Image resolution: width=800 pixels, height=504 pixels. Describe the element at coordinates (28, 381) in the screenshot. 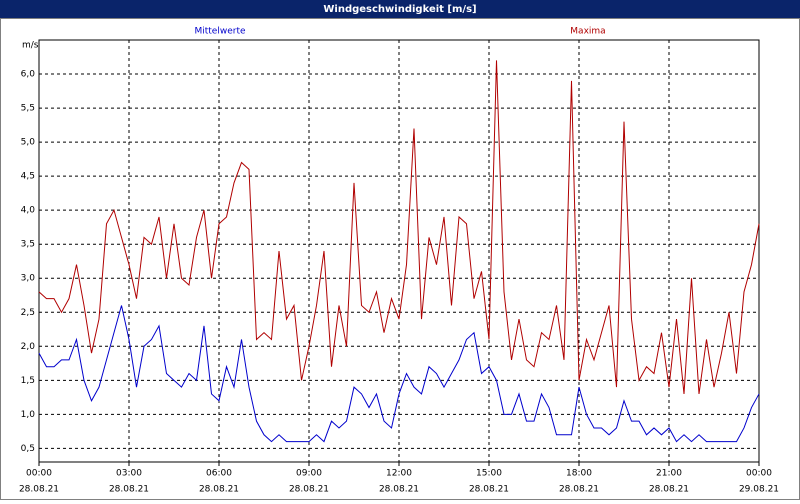

I see `y-tick-label: 1,5` at that location.